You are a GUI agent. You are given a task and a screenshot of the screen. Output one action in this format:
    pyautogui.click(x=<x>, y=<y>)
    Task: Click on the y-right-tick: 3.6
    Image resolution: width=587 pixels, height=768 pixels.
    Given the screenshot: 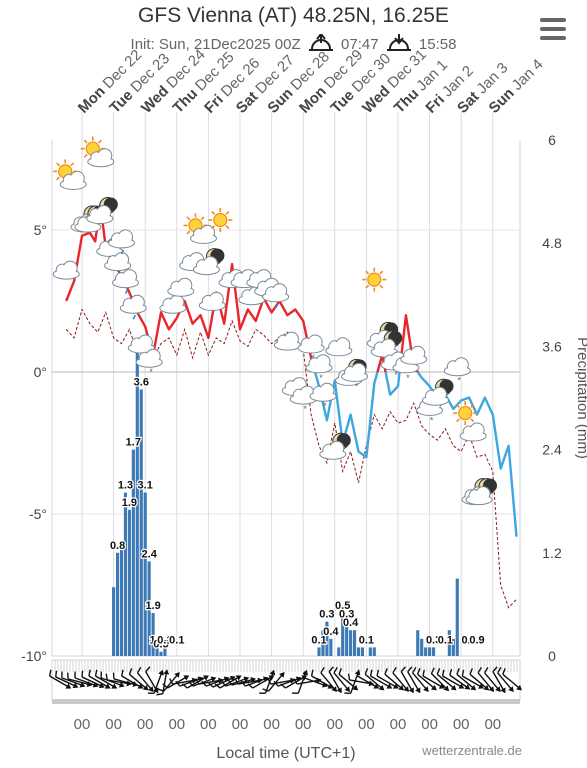 What is the action you would take?
    pyautogui.click(x=552, y=346)
    